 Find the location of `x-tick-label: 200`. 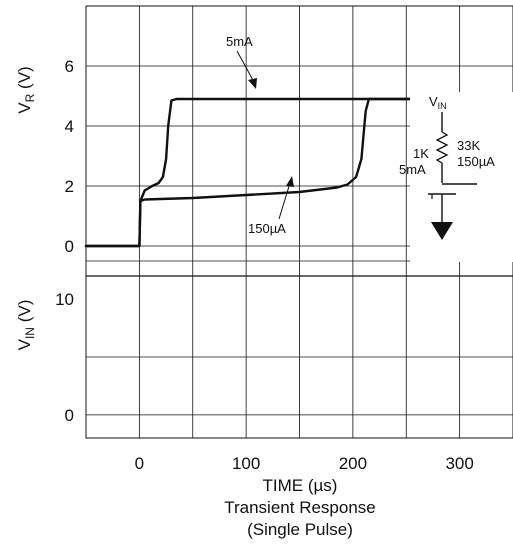

x-tick-label: 200 is located at coordinates (353, 463).